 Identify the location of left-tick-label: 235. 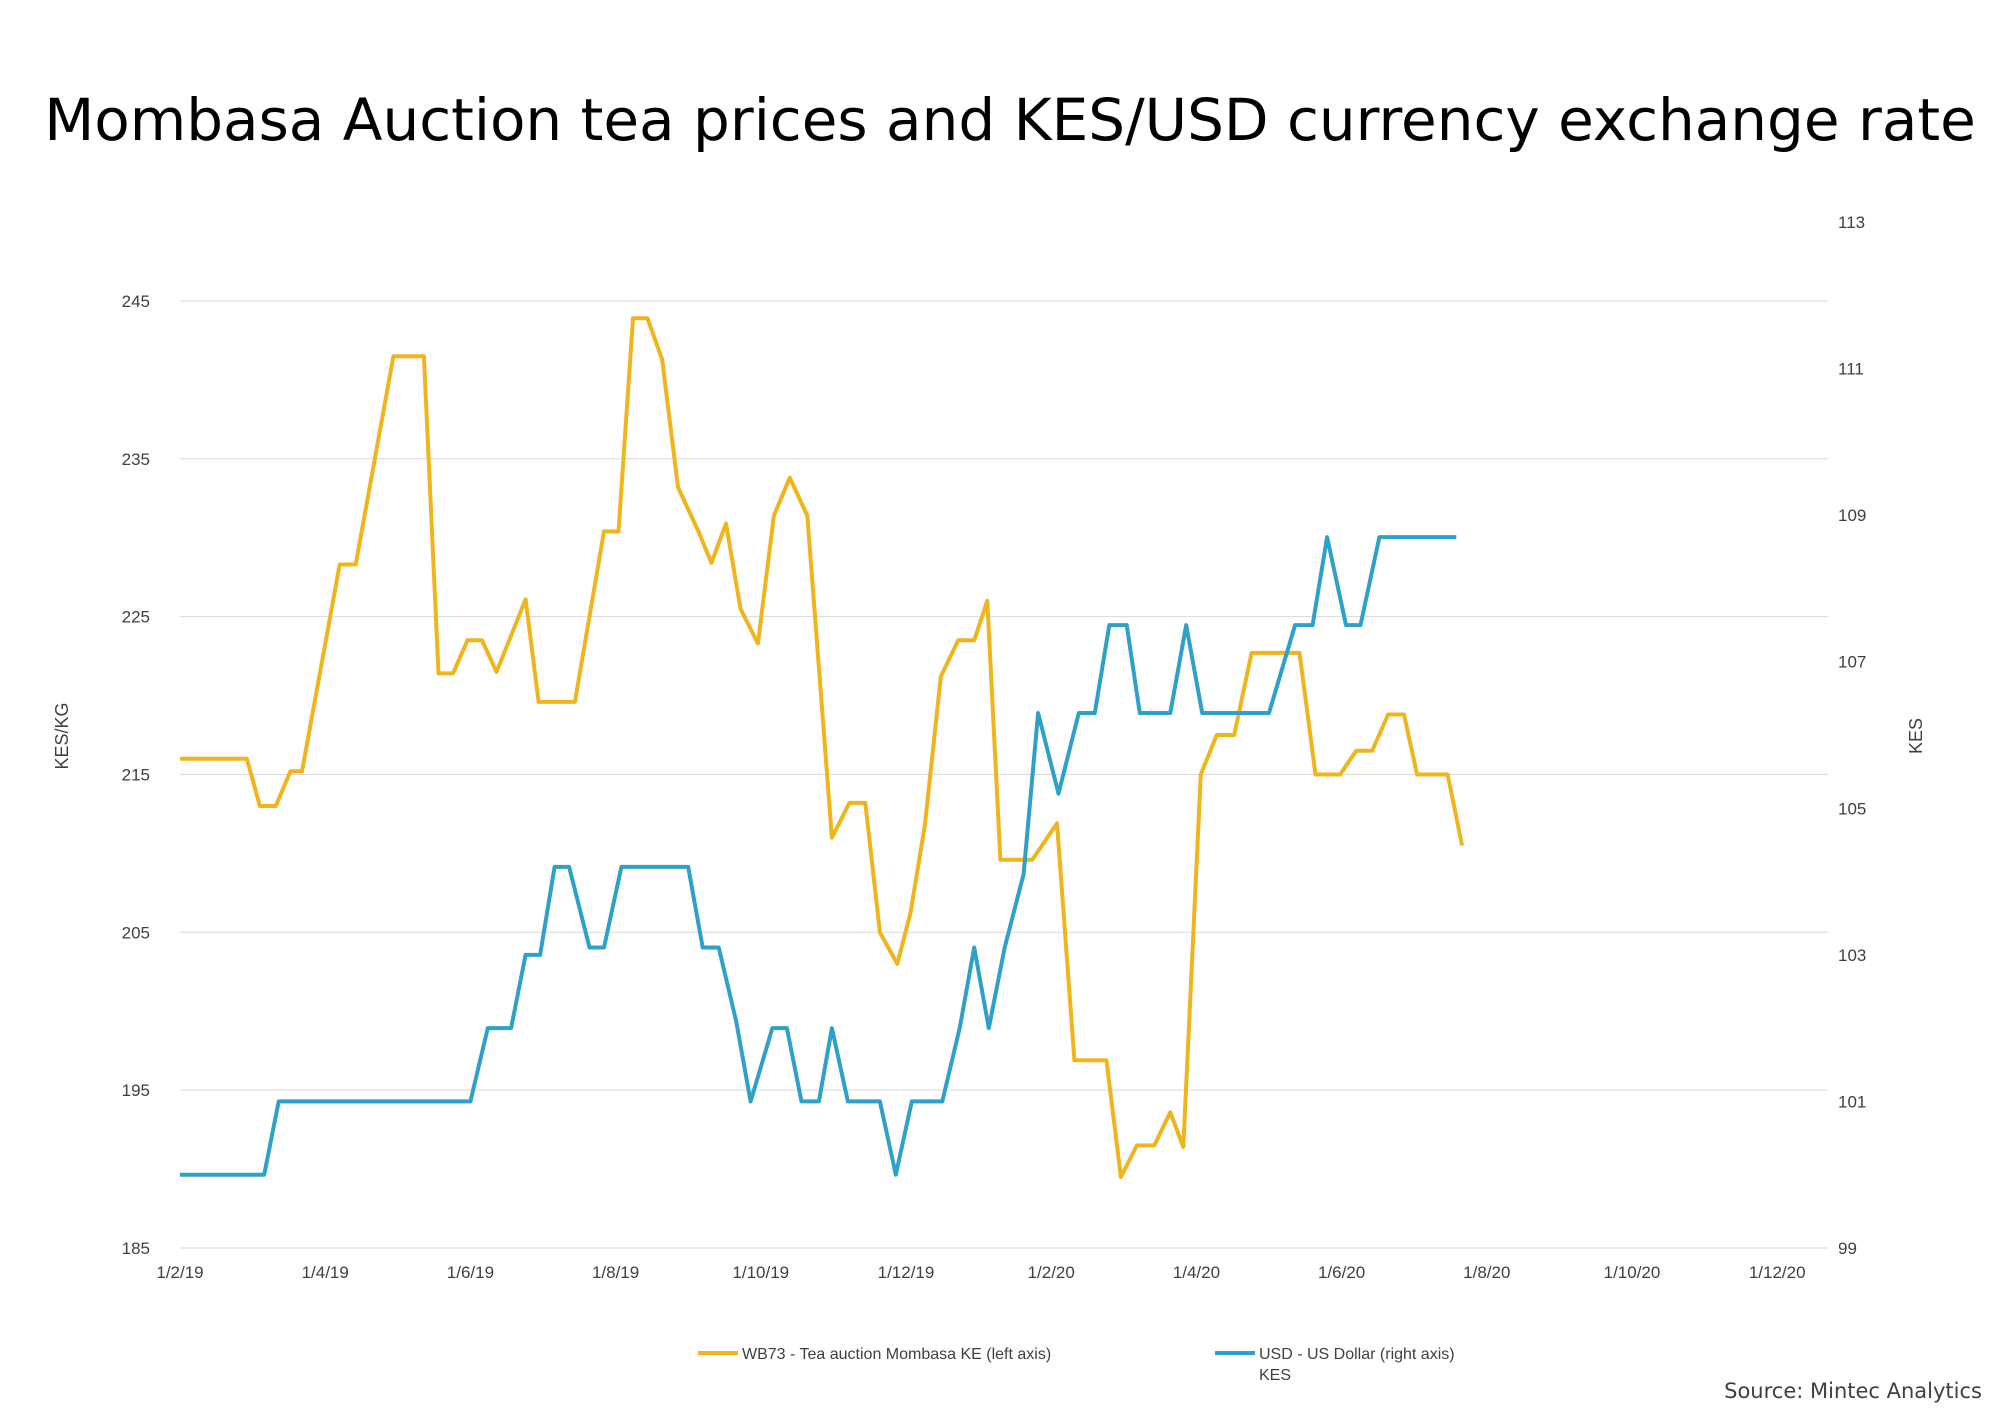
(136, 459).